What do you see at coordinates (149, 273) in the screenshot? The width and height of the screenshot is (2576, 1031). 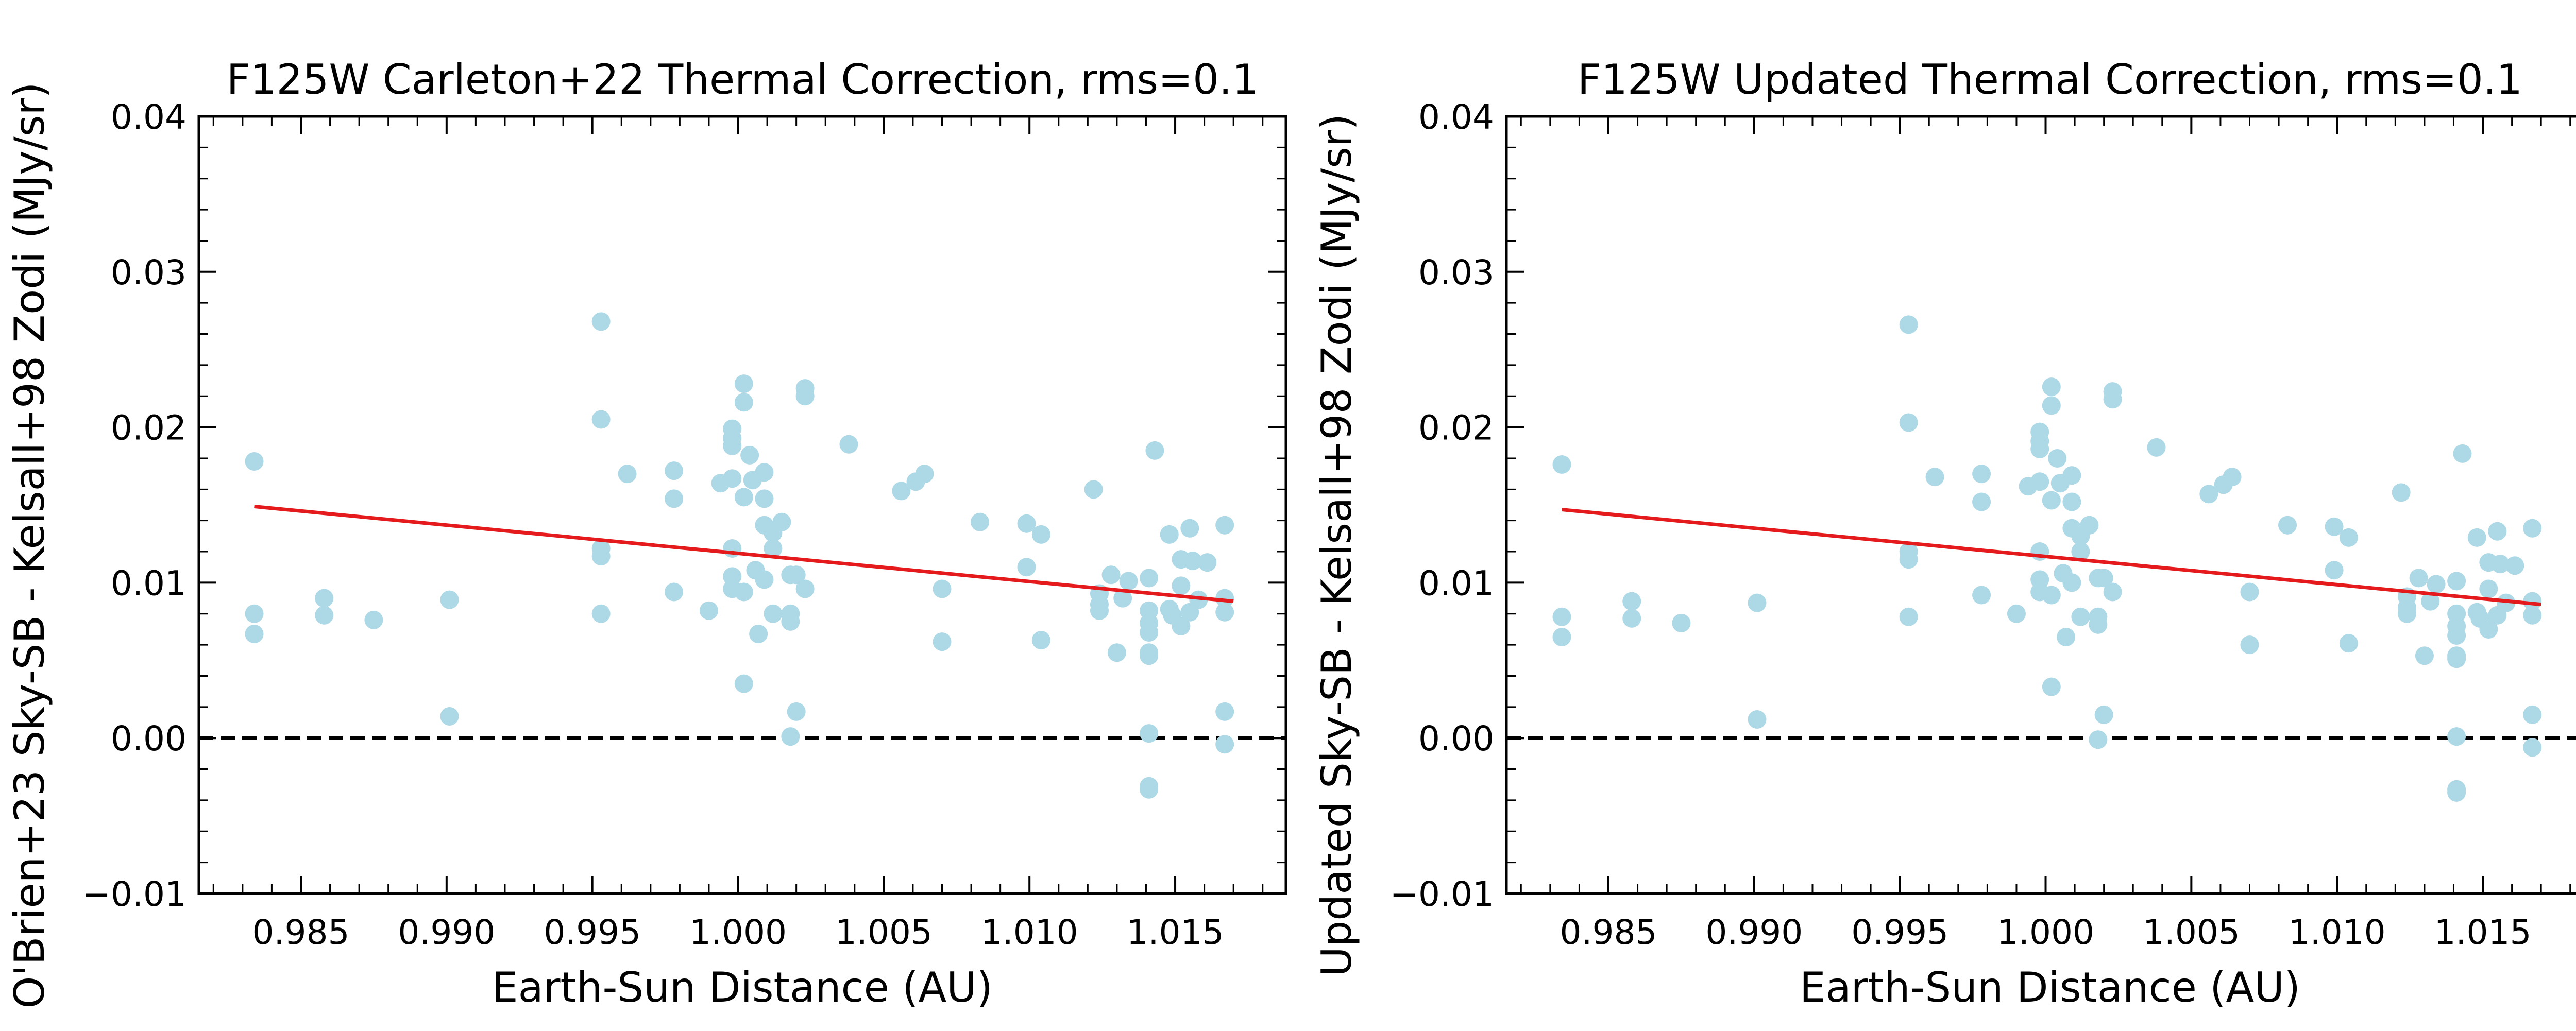 I see `y-tick-label: 0.03` at bounding box center [149, 273].